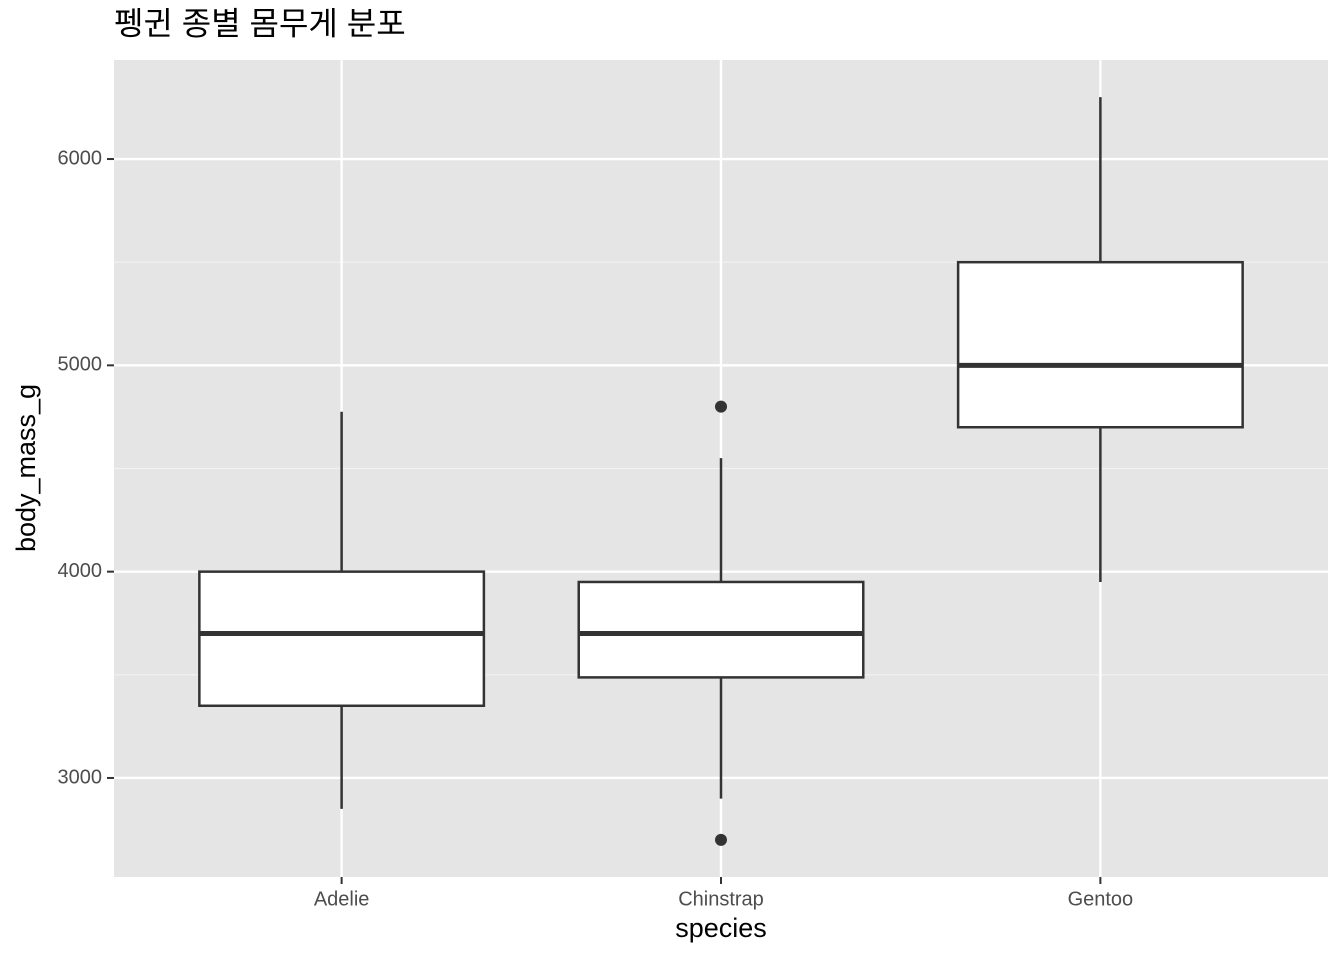 This screenshot has width=1344, height=960. What do you see at coordinates (721, 899) in the screenshot?
I see `x-tick-label: Chinstrap` at bounding box center [721, 899].